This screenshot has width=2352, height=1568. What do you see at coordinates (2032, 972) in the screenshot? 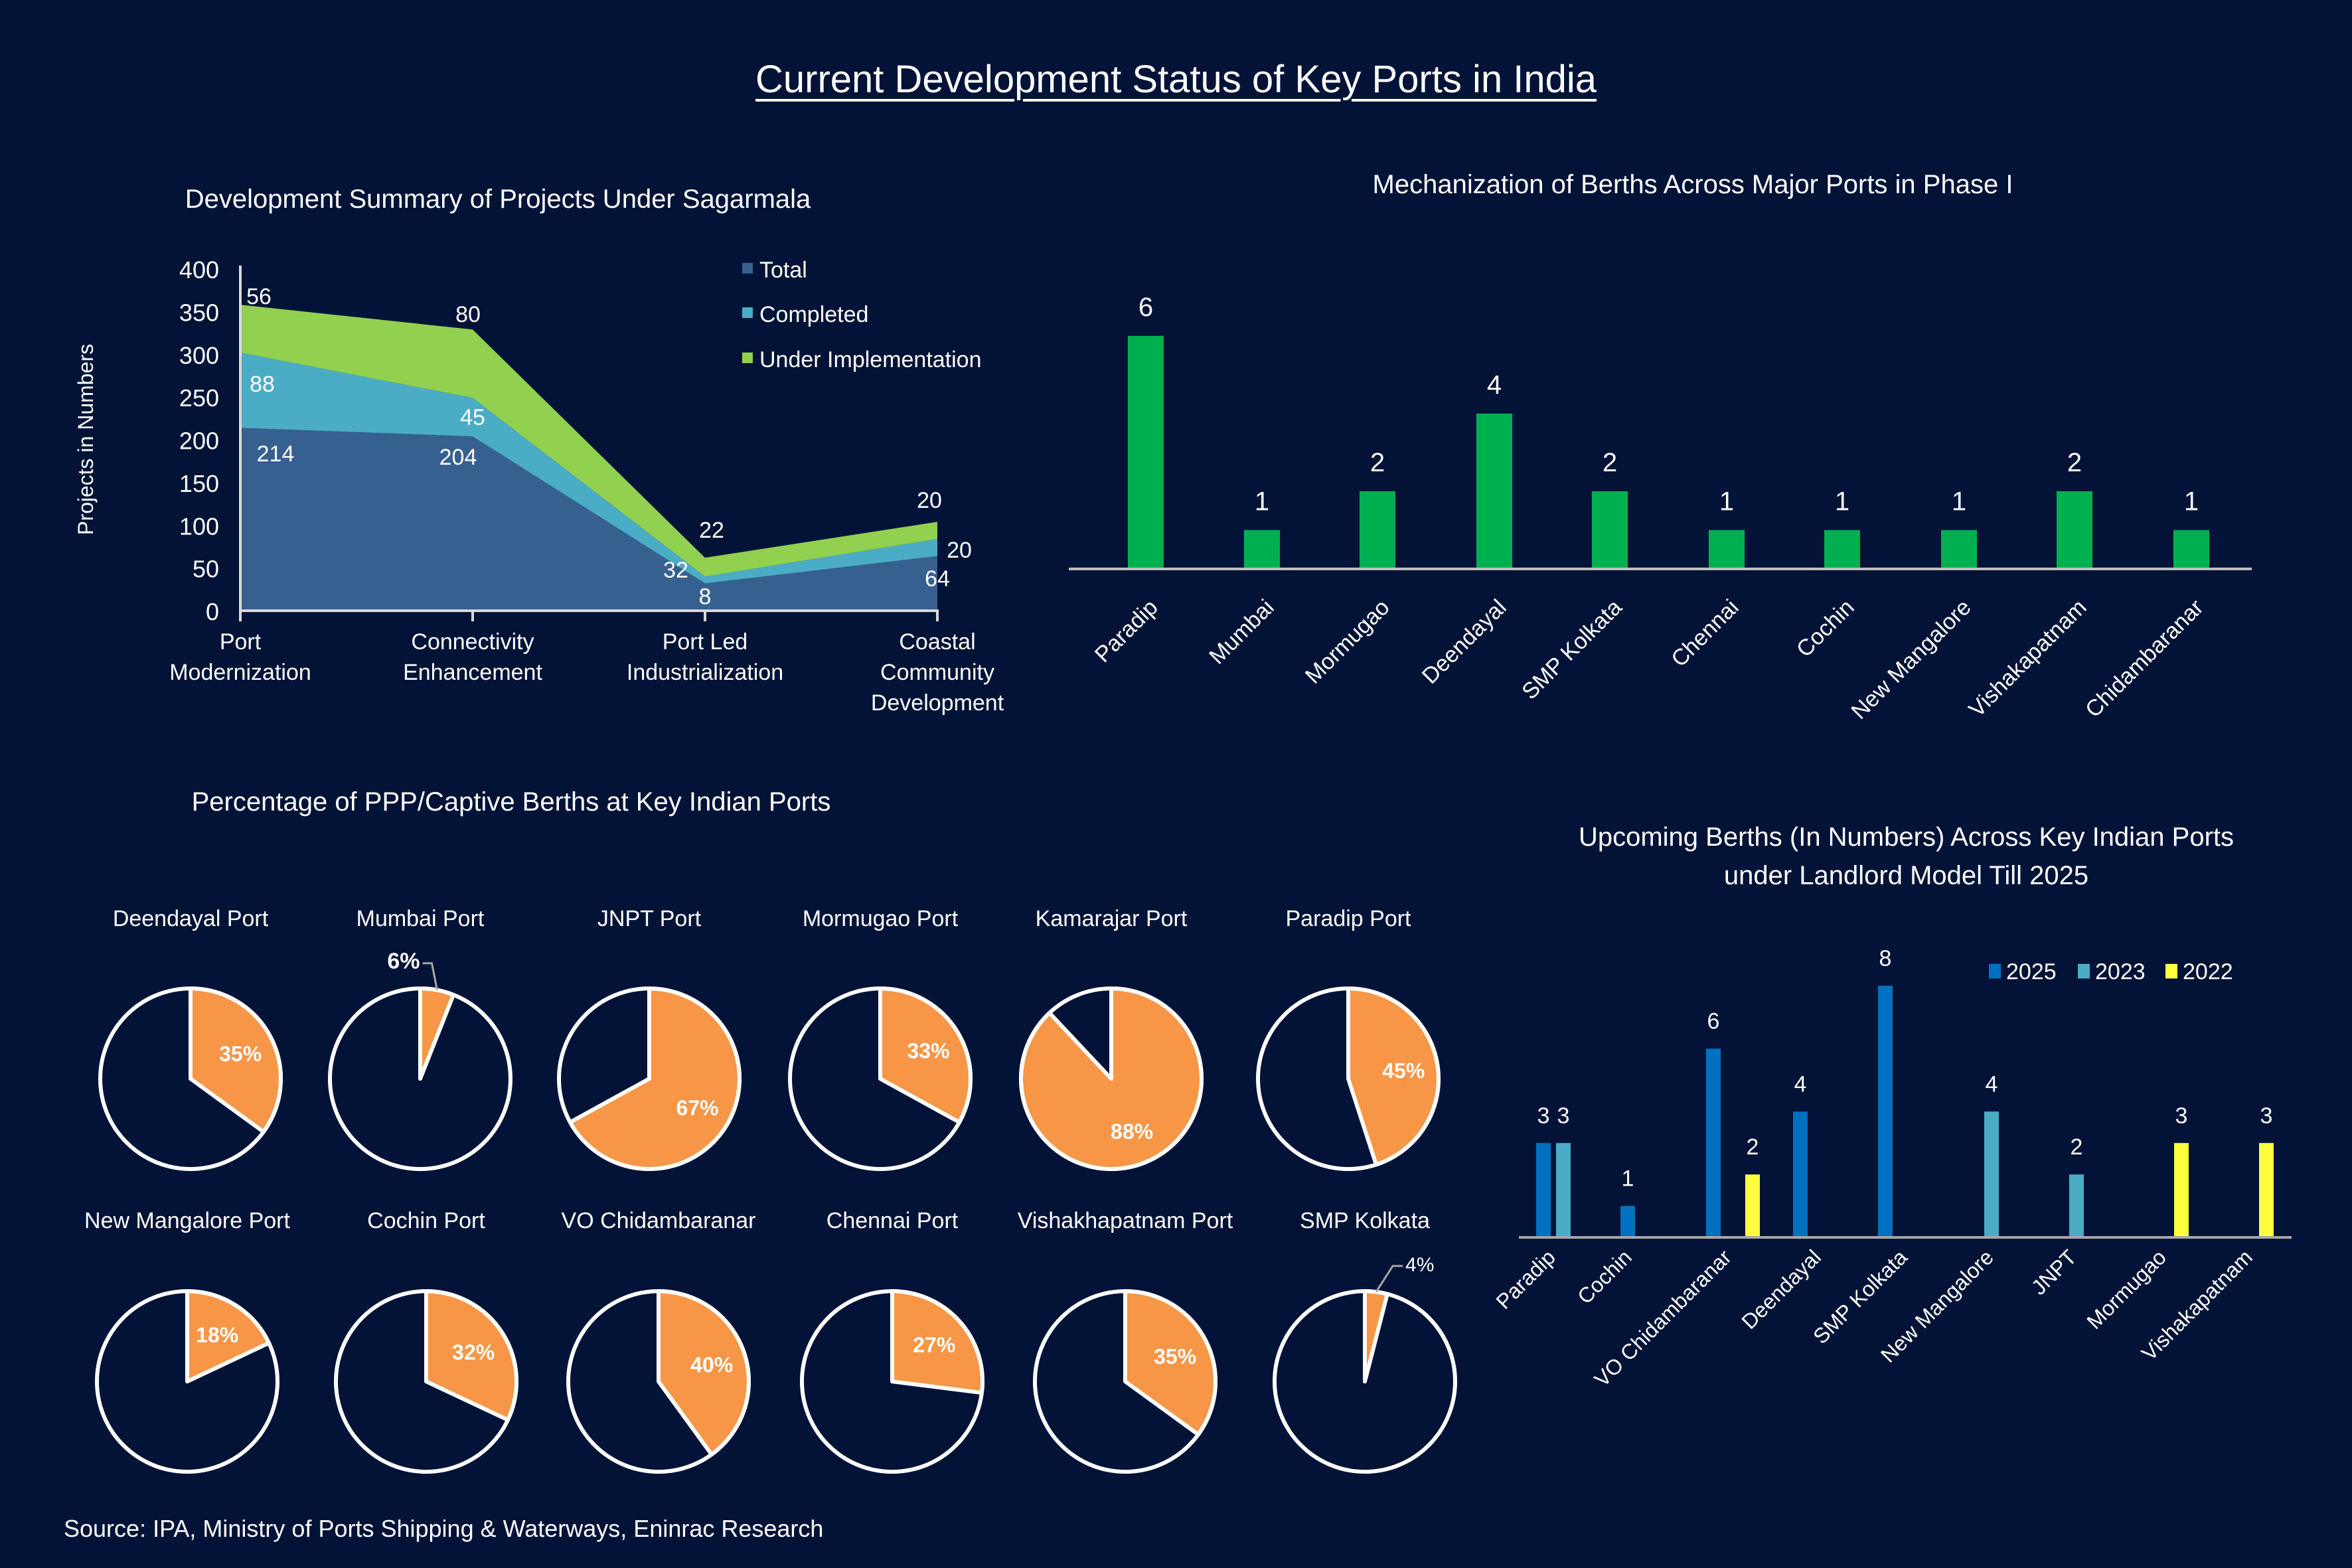
I see `legend-label: 2025` at bounding box center [2032, 972].